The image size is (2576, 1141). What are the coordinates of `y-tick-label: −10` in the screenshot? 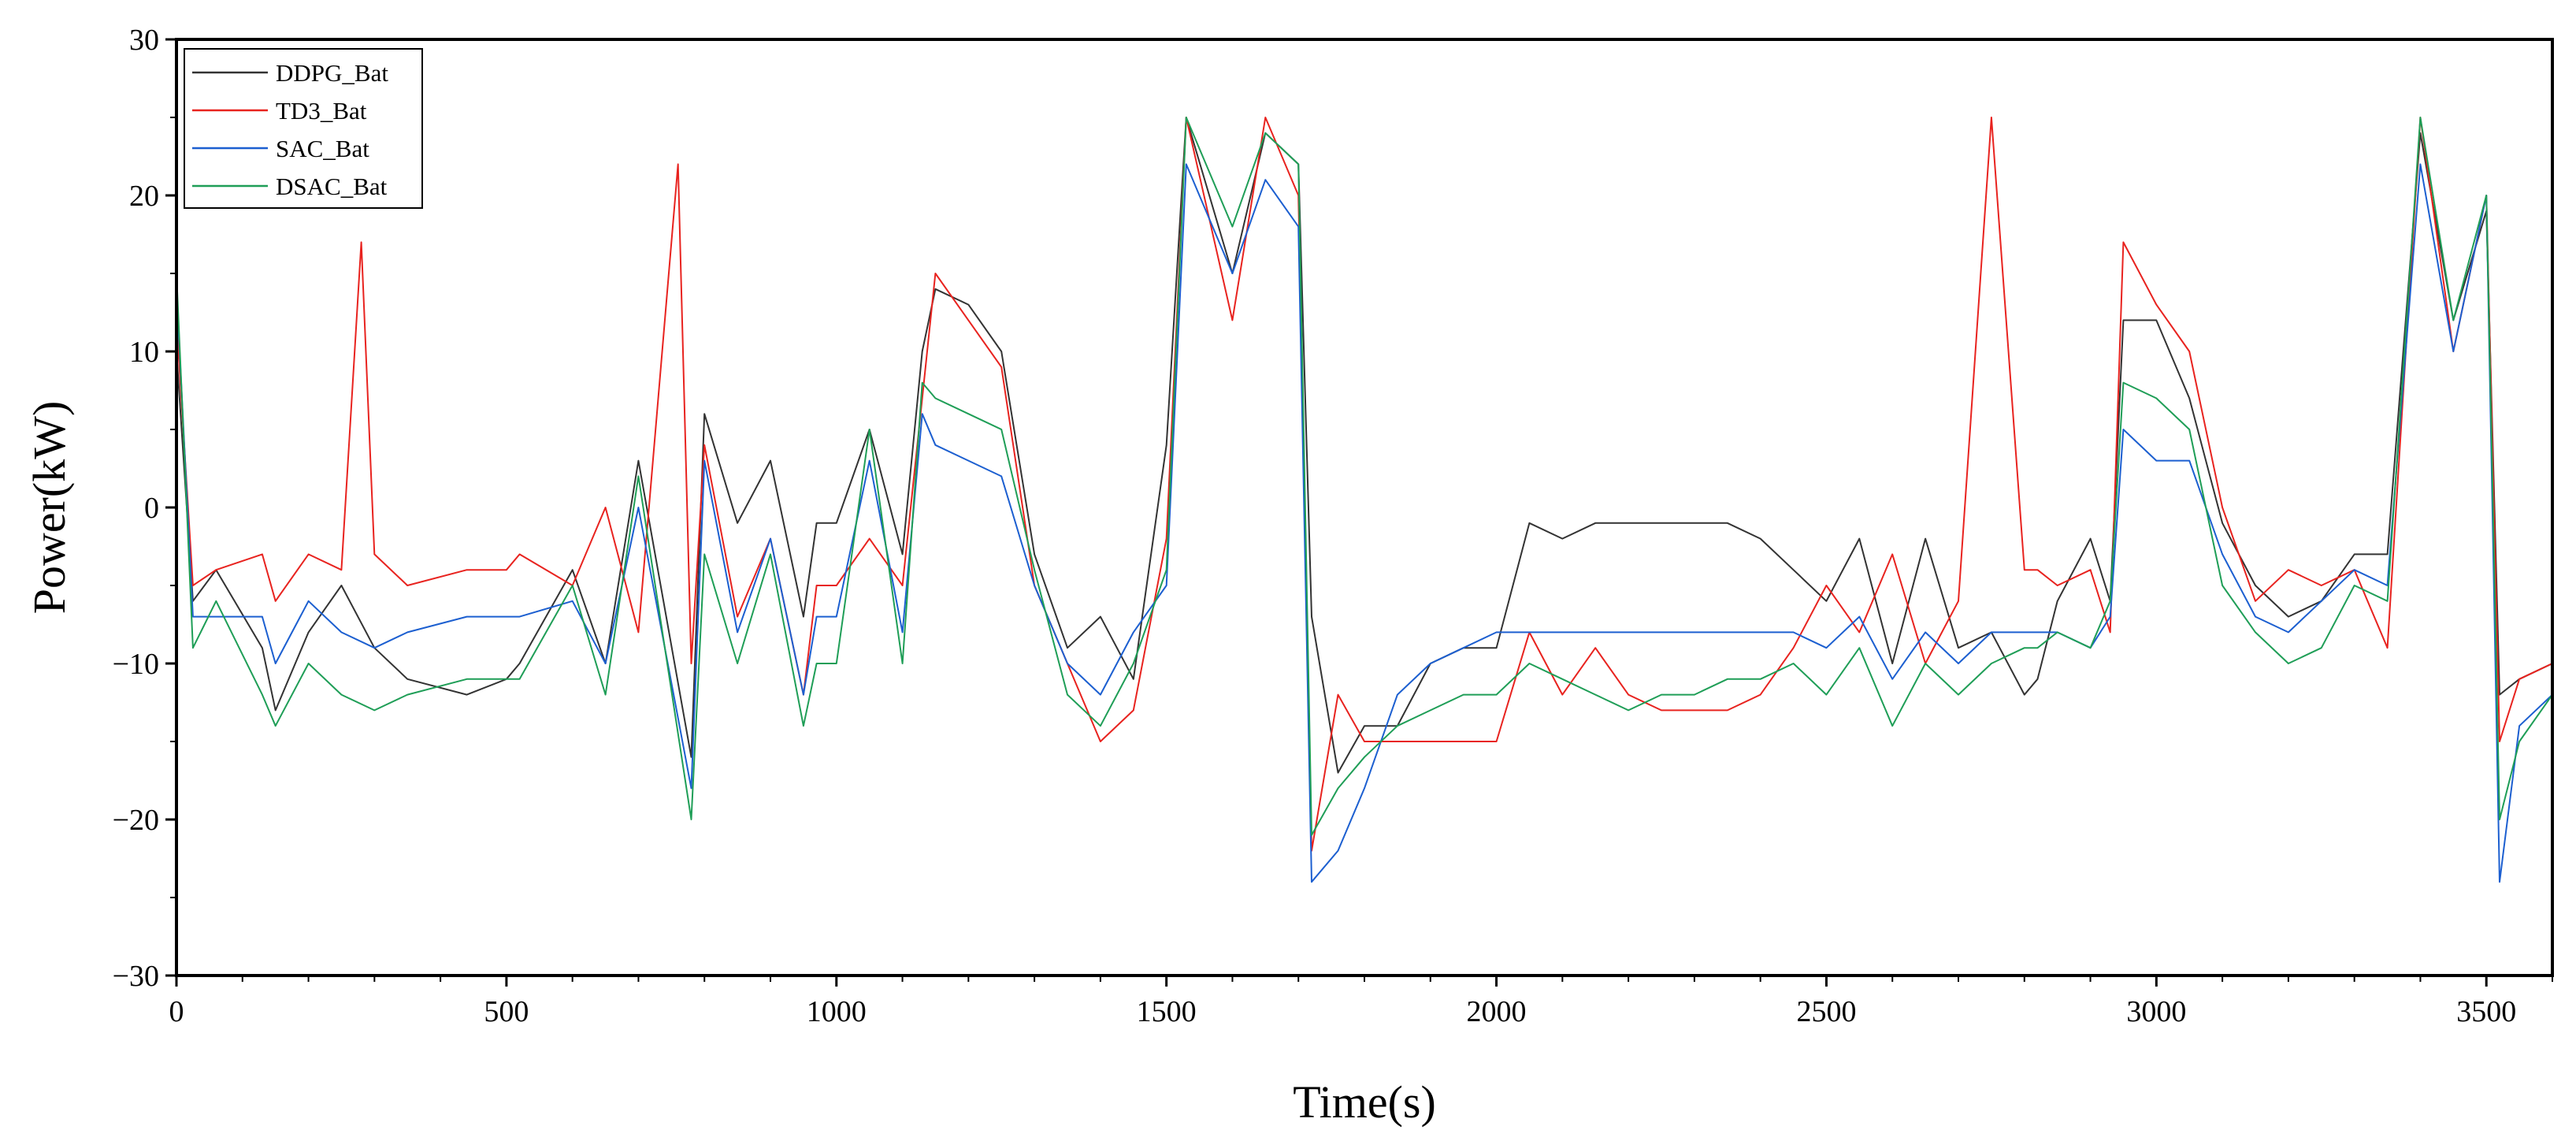 It's located at (136, 664).